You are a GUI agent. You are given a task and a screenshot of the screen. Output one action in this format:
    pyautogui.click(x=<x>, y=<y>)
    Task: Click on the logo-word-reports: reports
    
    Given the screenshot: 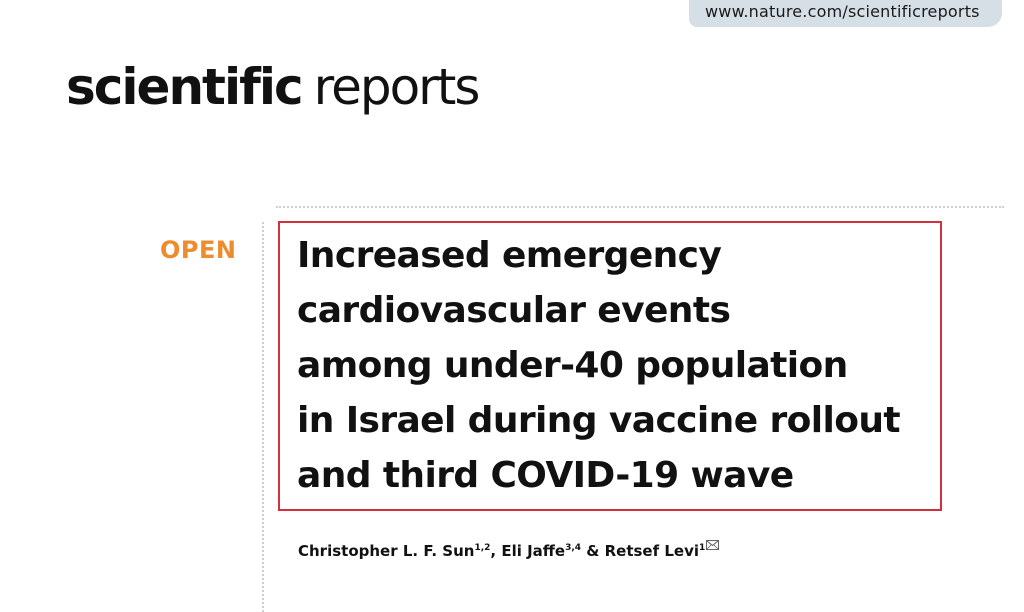 What is the action you would take?
    pyautogui.click(x=397, y=87)
    